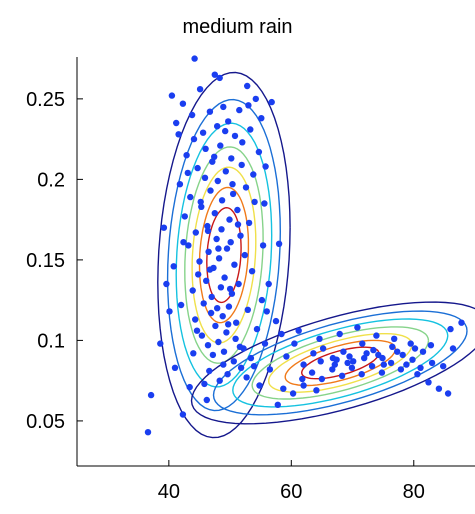 The width and height of the screenshot is (475, 514). Describe the element at coordinates (45, 422) in the screenshot. I see `y-tick-label: 0.05` at that location.